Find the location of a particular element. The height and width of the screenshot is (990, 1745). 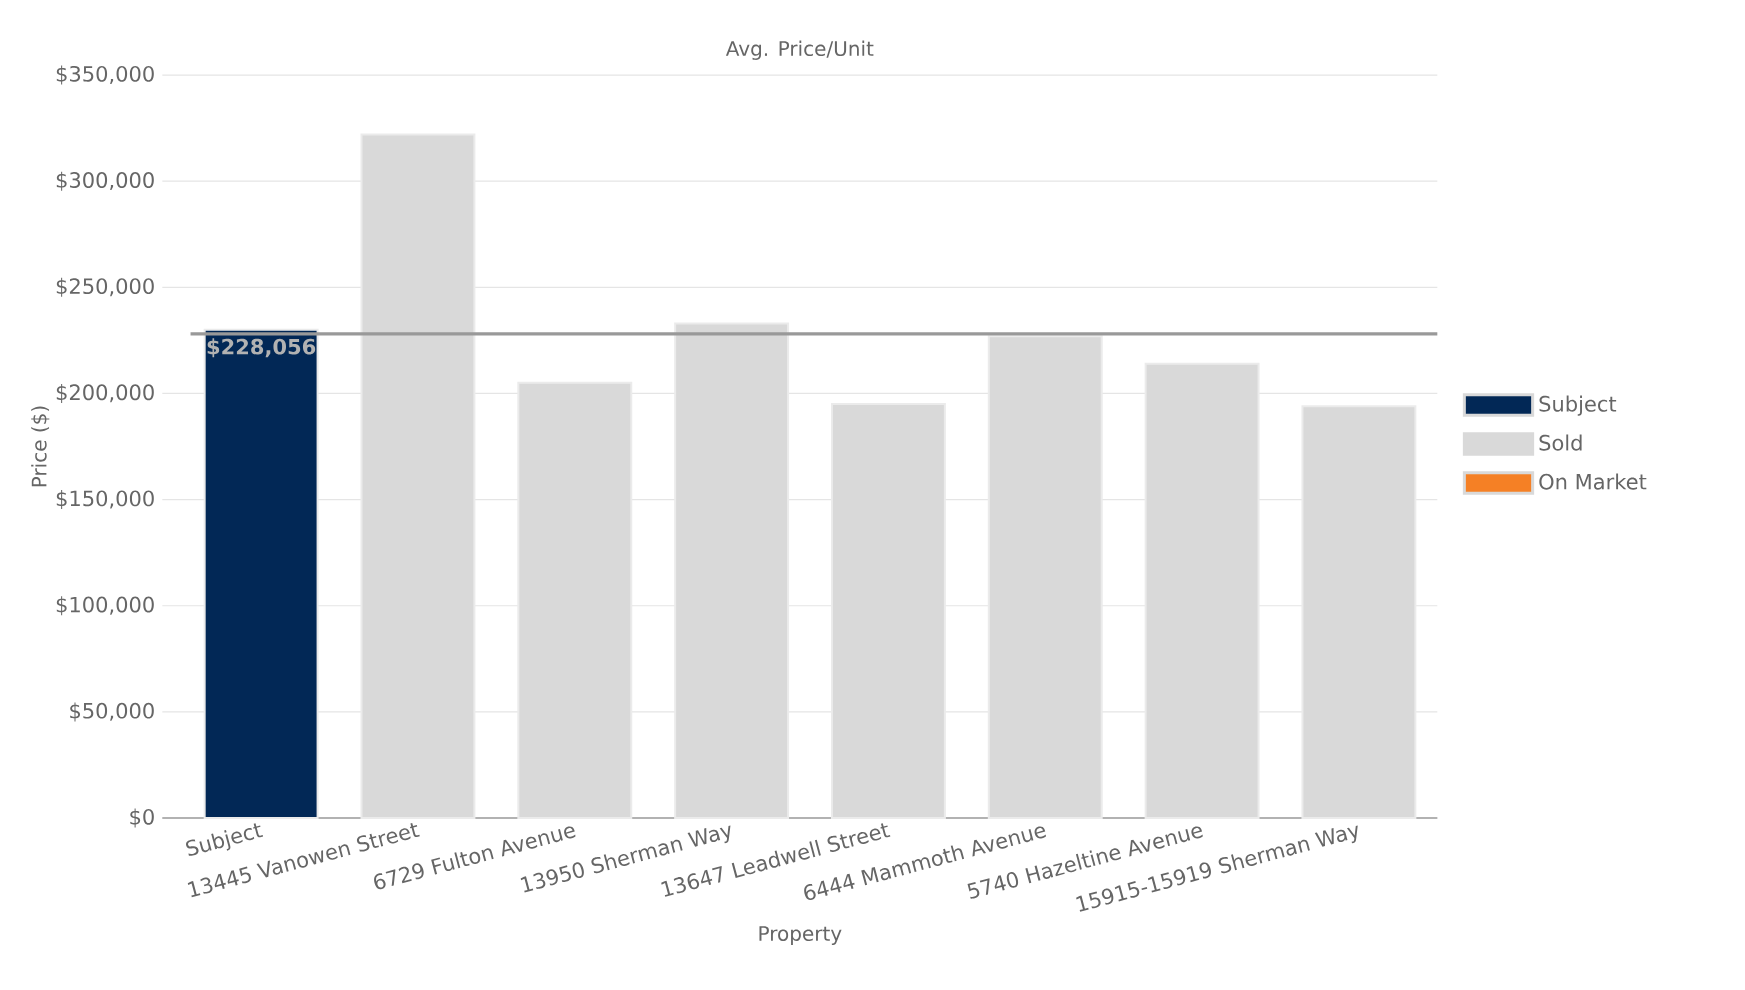

y-tick-label: $350,000 is located at coordinates (105, 75).